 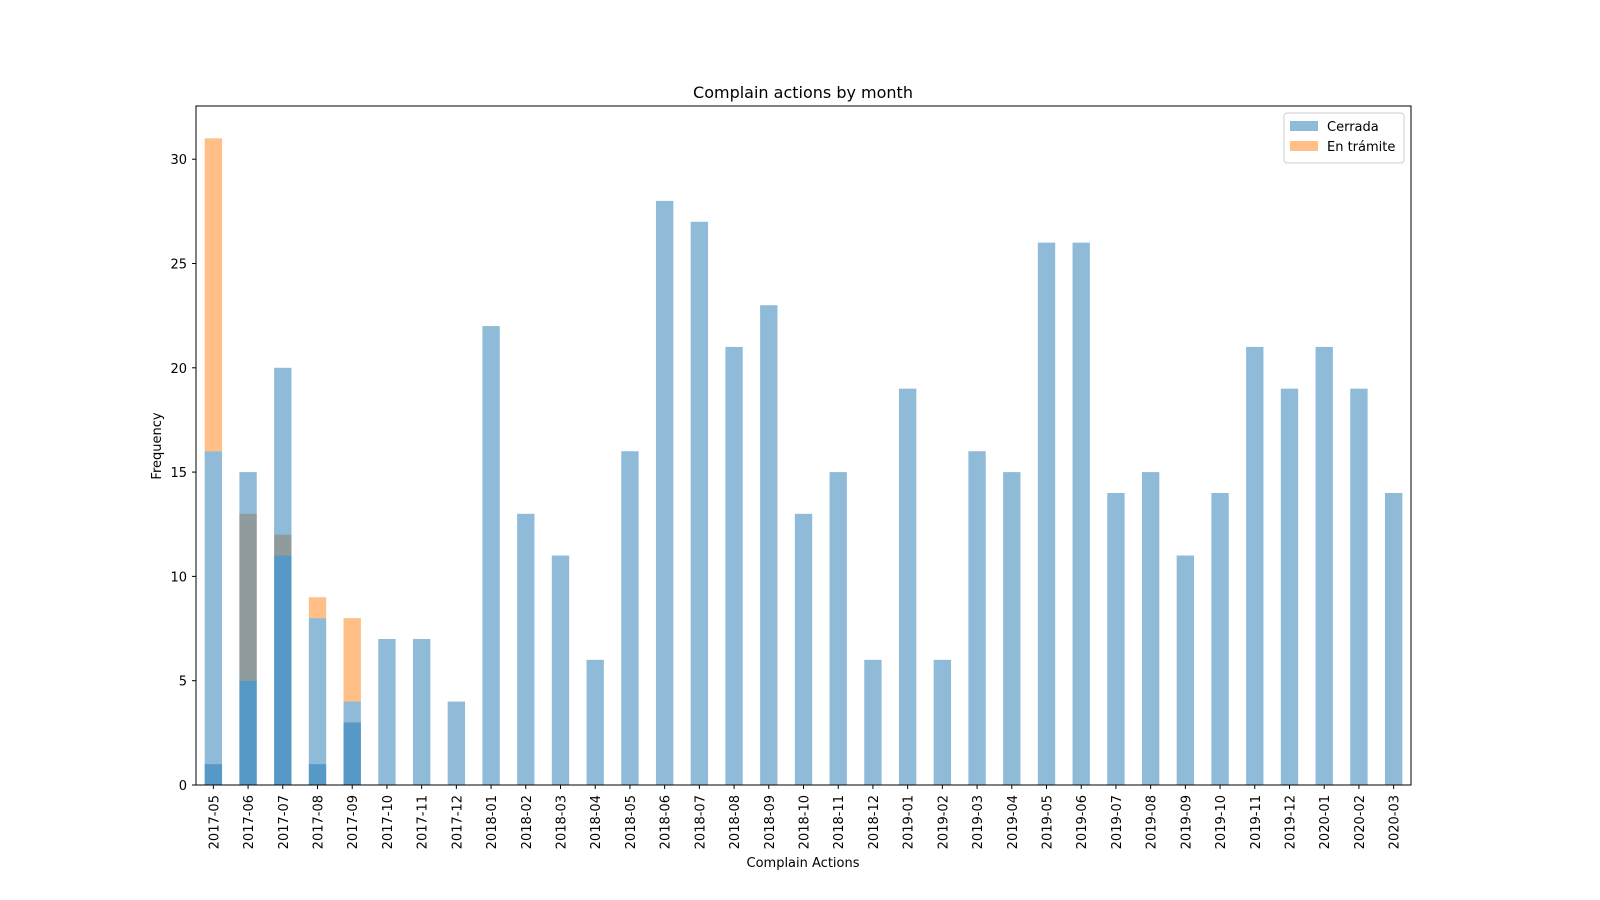 What do you see at coordinates (631, 822) in the screenshot?
I see `x-tick-label: 2018-05` at bounding box center [631, 822].